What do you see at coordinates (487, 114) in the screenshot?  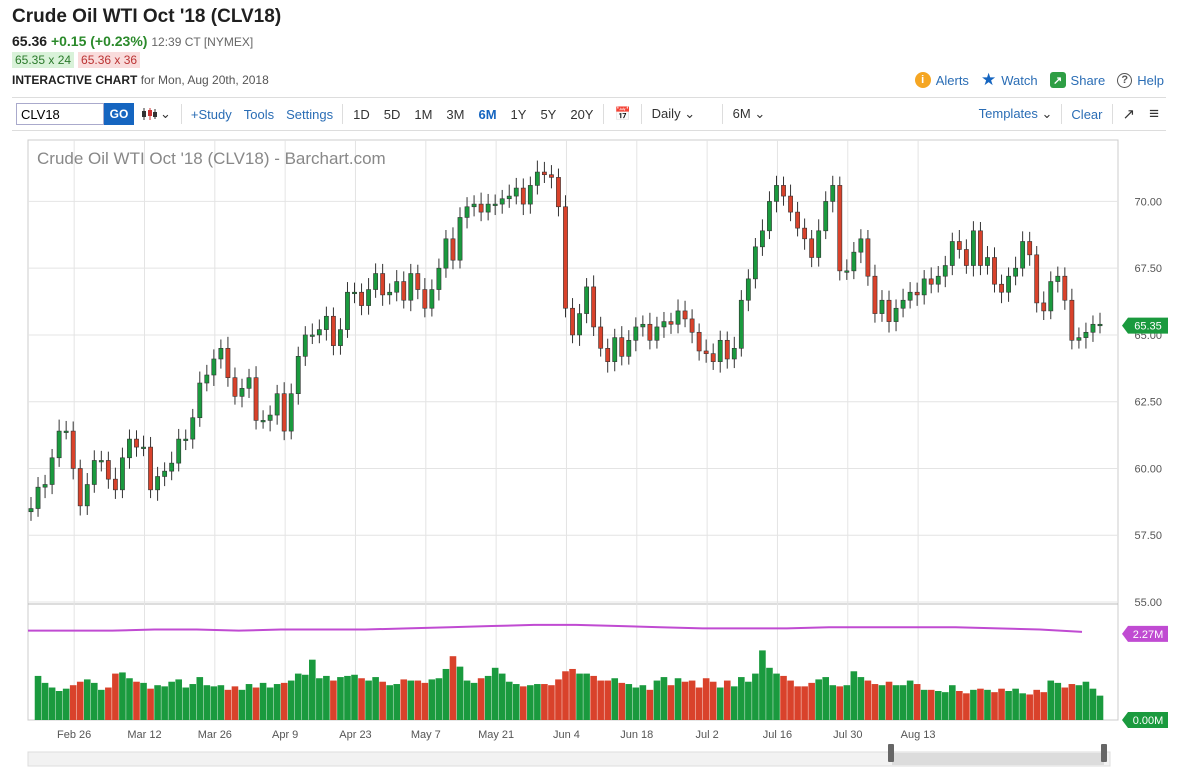 I see `period-6m: 6M` at bounding box center [487, 114].